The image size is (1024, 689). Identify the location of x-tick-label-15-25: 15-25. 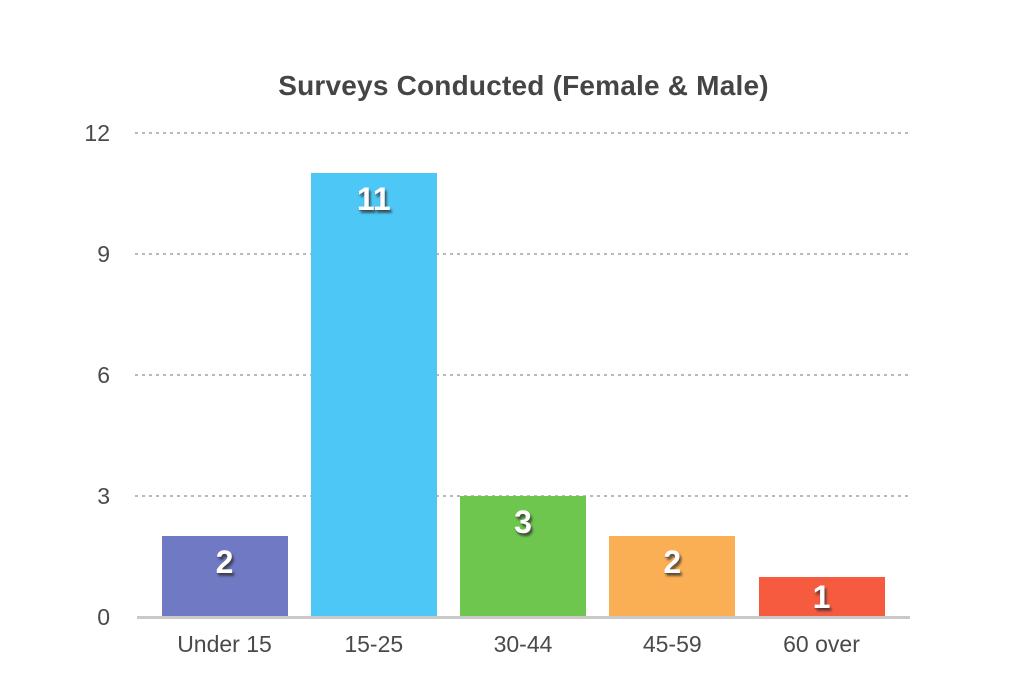
(374, 644).